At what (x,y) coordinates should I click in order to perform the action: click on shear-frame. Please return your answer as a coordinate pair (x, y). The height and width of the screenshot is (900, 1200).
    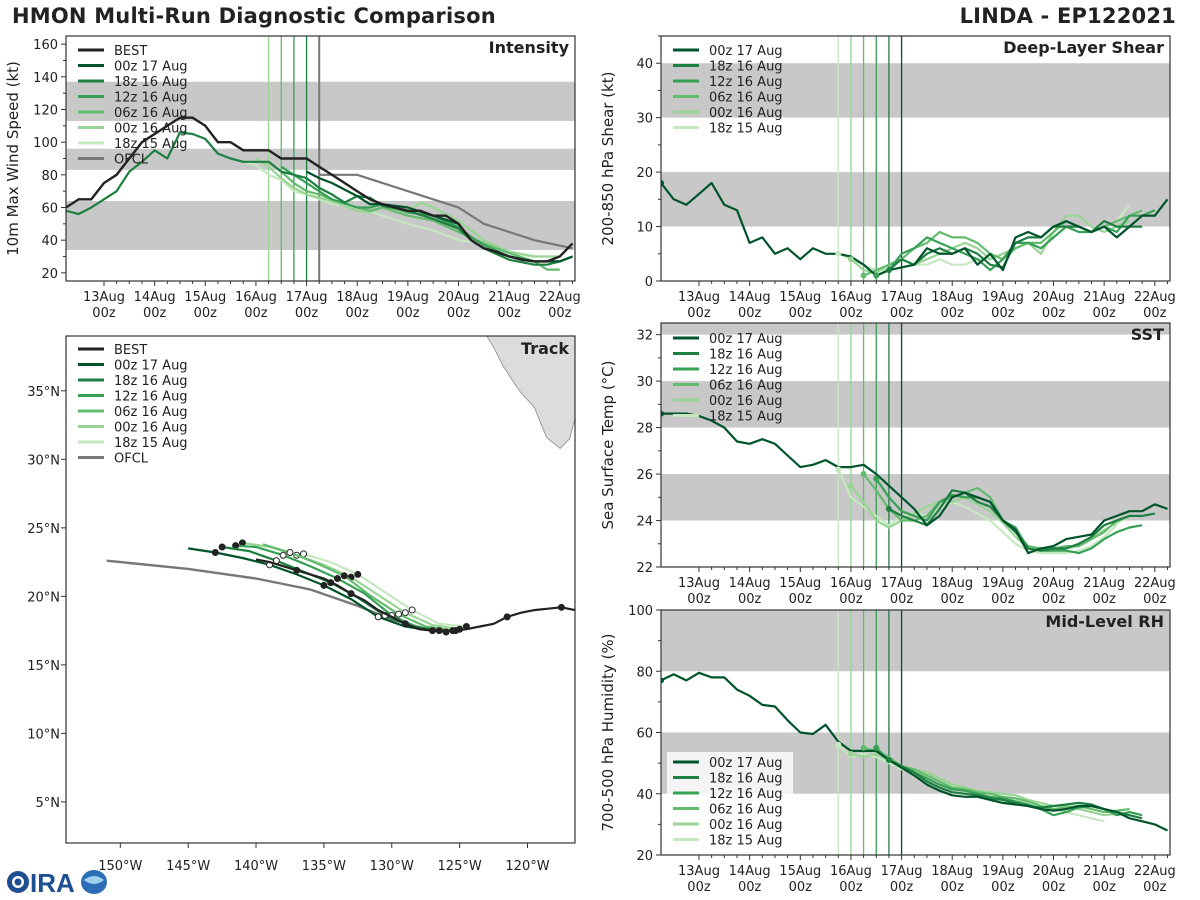
    Looking at the image, I should click on (915, 158).